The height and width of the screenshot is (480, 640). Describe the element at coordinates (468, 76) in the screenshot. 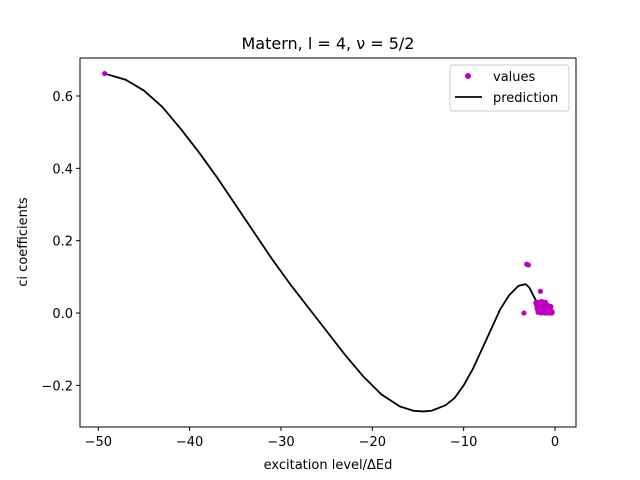

I see `legend-values-marker` at that location.